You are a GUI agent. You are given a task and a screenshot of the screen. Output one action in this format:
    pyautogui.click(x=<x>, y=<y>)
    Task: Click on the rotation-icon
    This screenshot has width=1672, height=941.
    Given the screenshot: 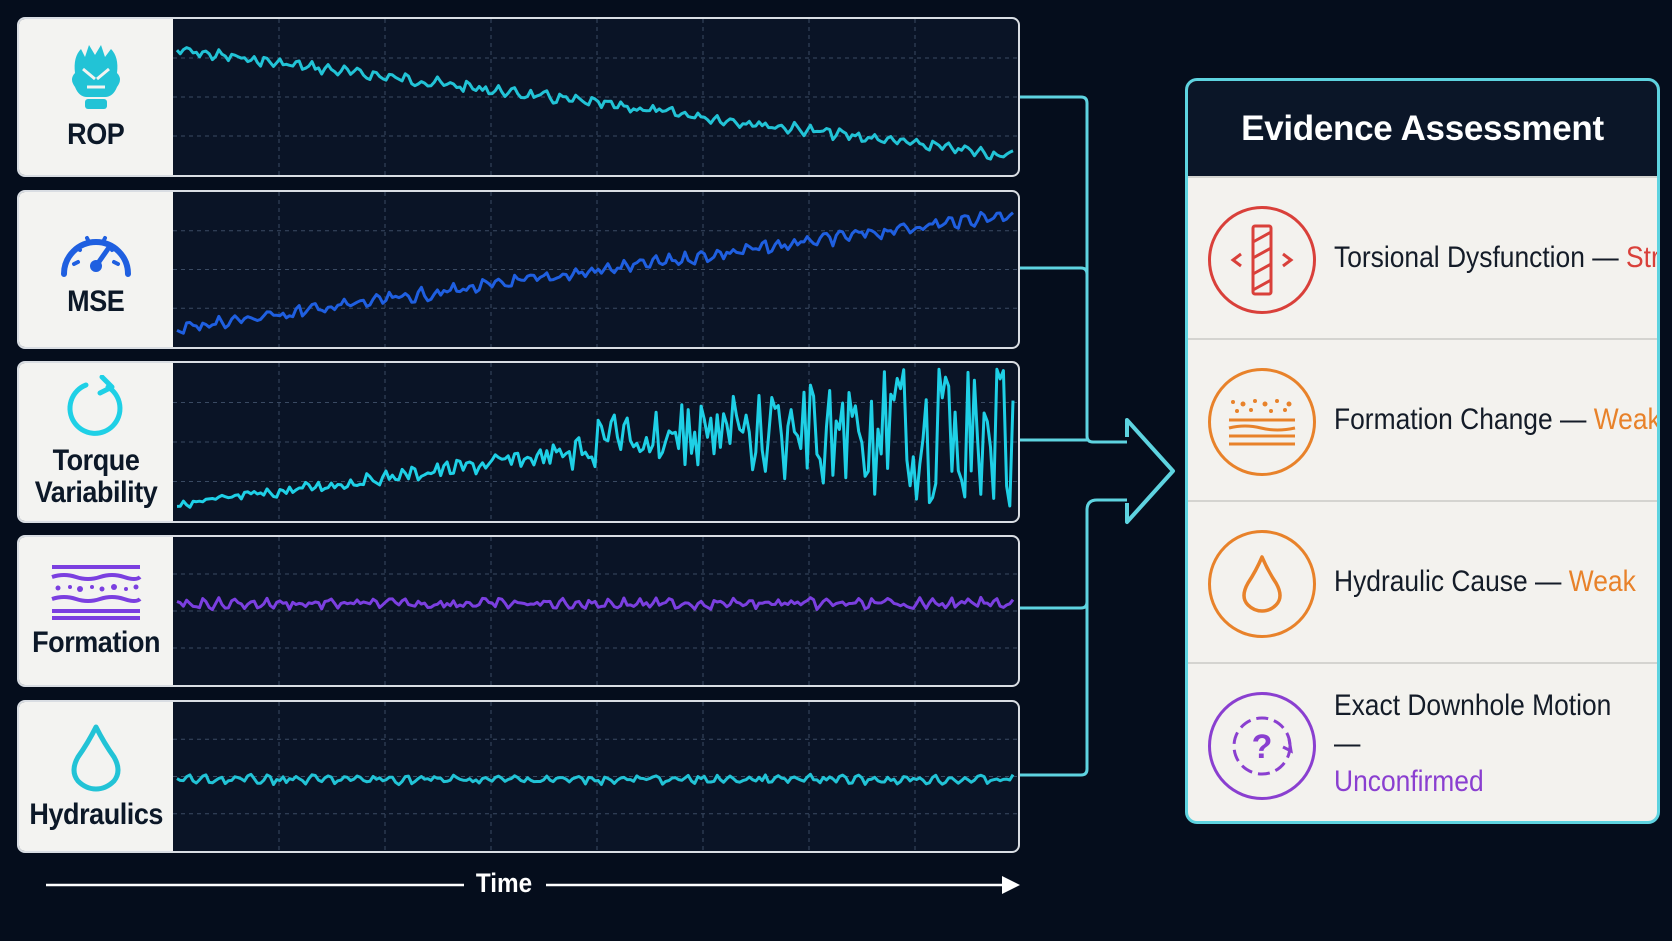 What is the action you would take?
    pyautogui.click(x=95, y=405)
    